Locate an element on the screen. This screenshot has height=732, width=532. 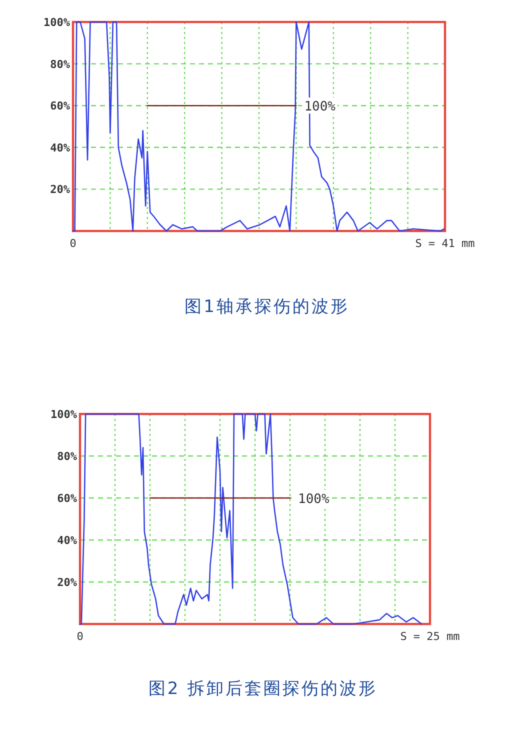
text: 图1轴承探伤的波形 is located at coordinates (267, 307).